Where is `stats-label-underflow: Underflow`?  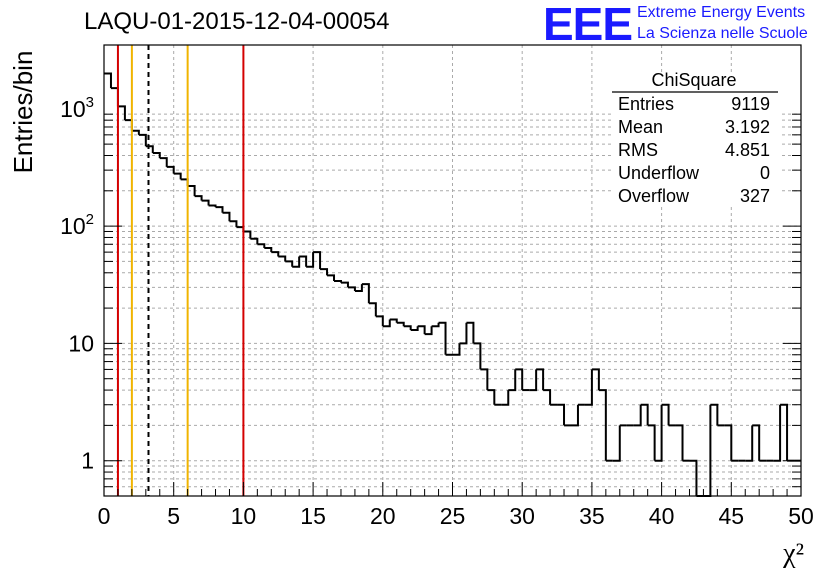 stats-label-underflow: Underflow is located at coordinates (659, 173).